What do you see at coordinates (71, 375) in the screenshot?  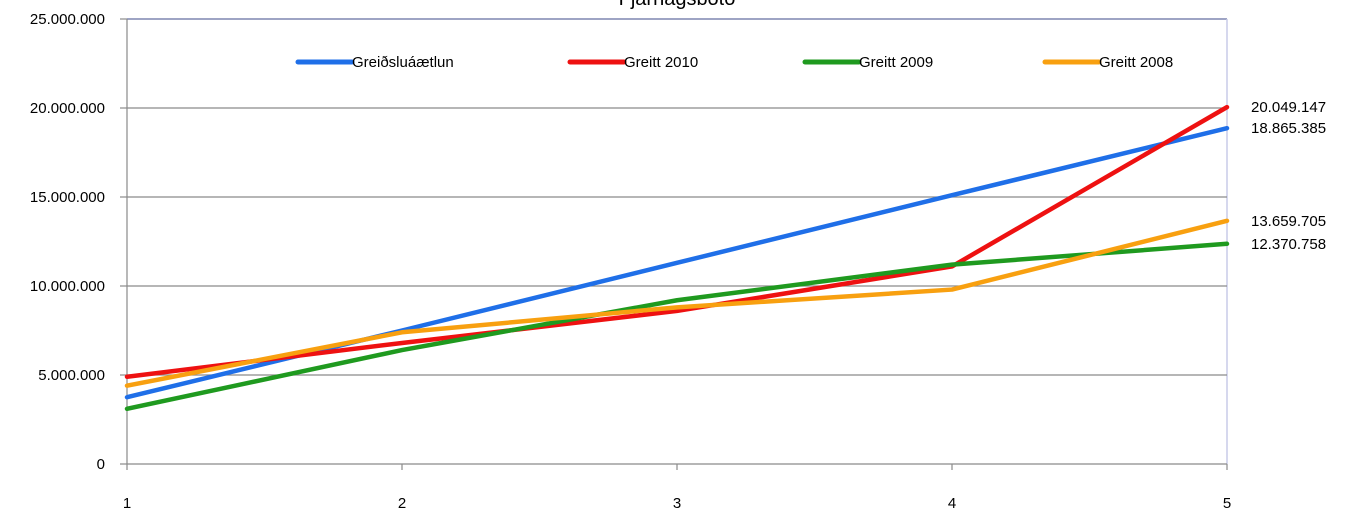 I see `y-tick-label: 5.000.000` at bounding box center [71, 375].